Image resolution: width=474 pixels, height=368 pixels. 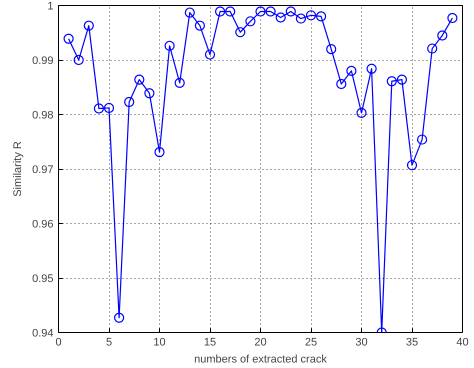 What do you see at coordinates (43, 170) in the screenshot?
I see `y-tick-label: 0.97` at bounding box center [43, 170].